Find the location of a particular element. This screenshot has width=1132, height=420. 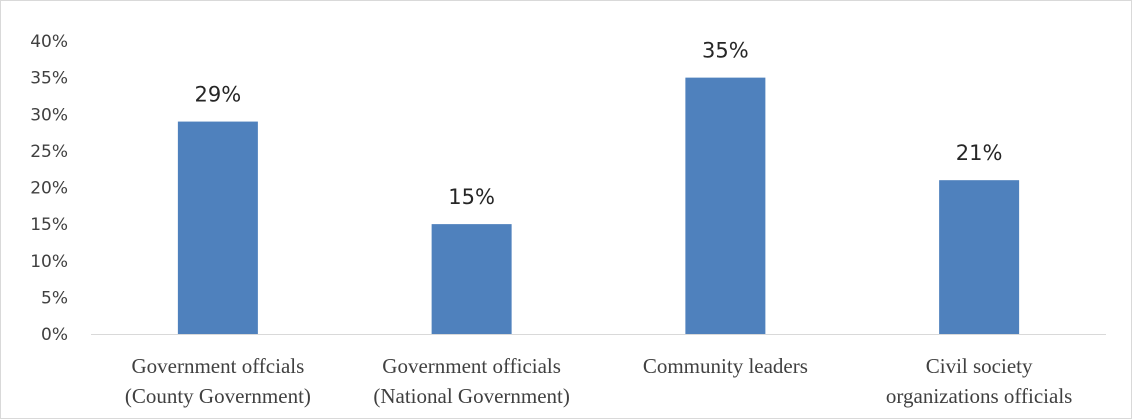

x-category-label: Government offcials (County Government) is located at coordinates (218, 381).